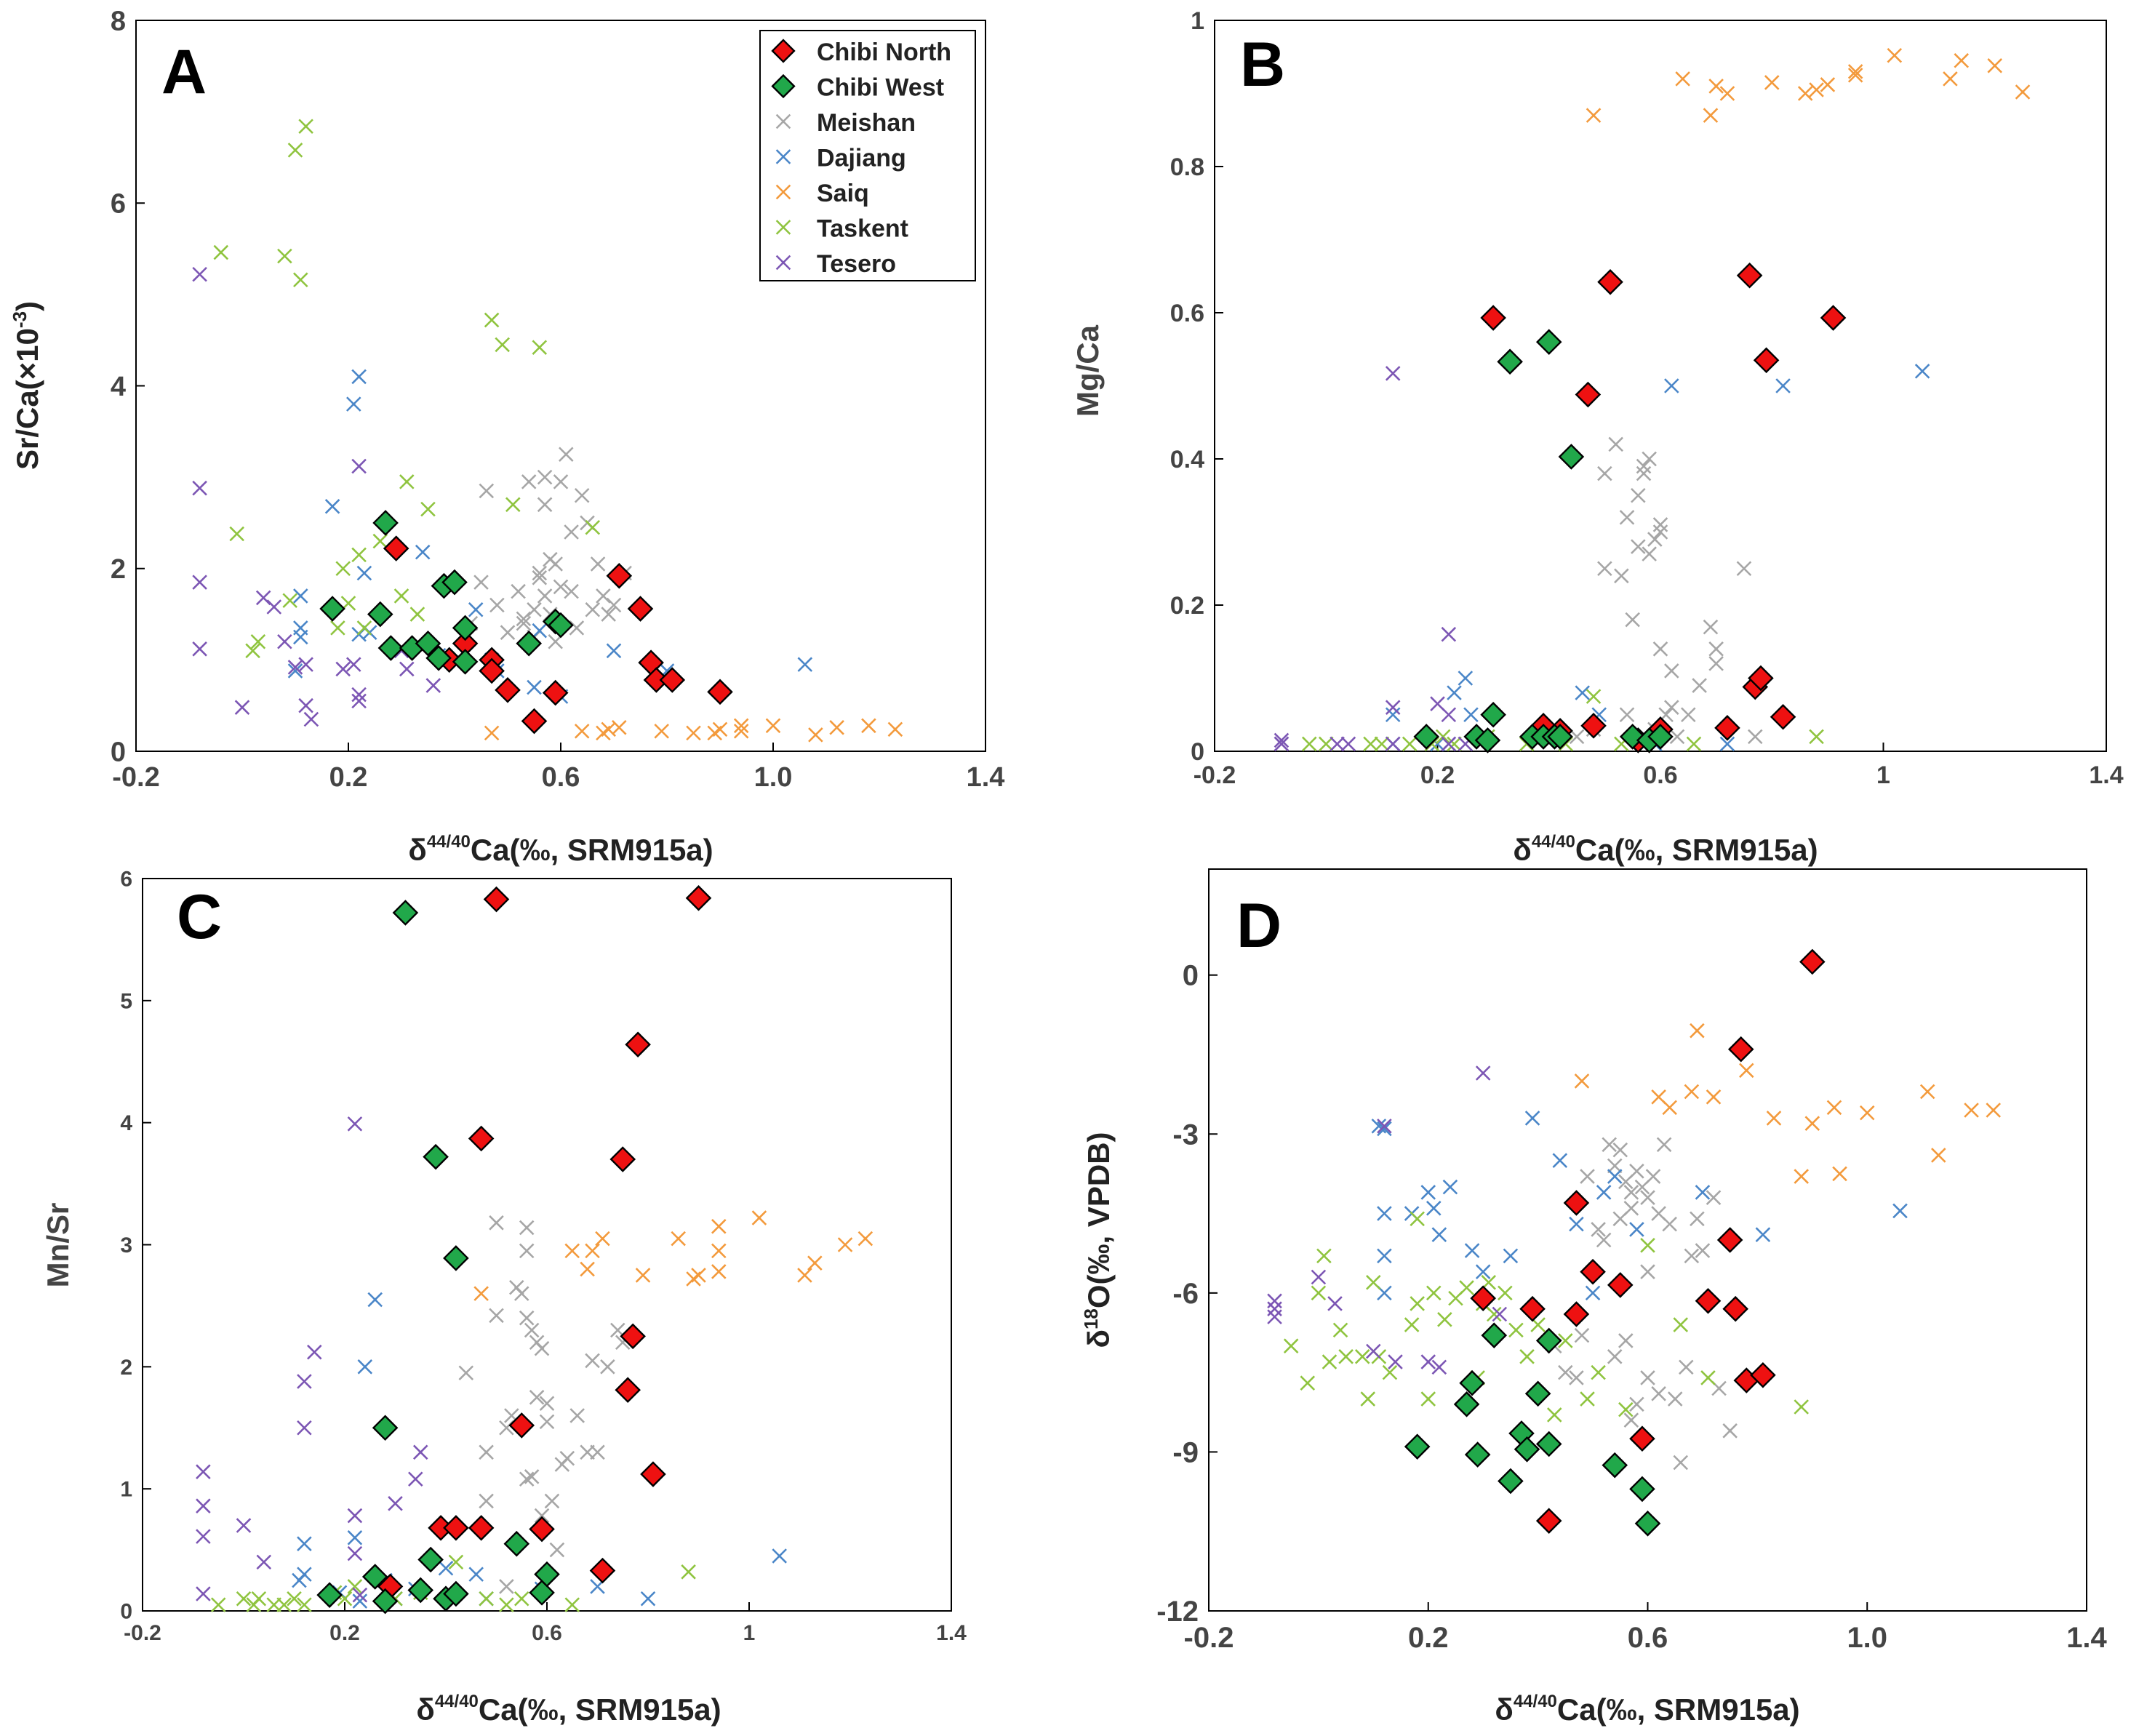 This screenshot has width=2131, height=1736. I want to click on x-tick-label-d-2: 0.6, so click(1648, 1638).